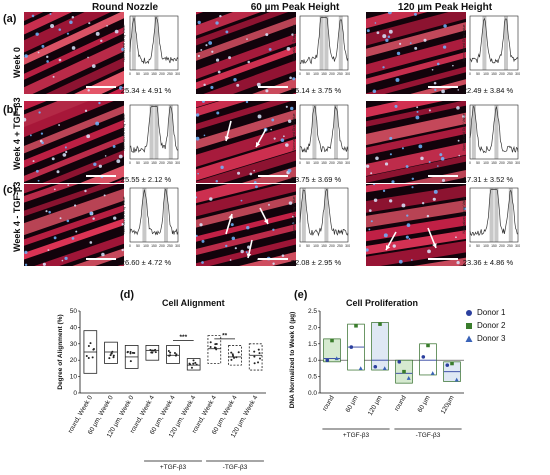 This screenshot has height=475, width=550. Describe the element at coordinates (75, 393) in the screenshot. I see `y-tick-label: 0` at that location.